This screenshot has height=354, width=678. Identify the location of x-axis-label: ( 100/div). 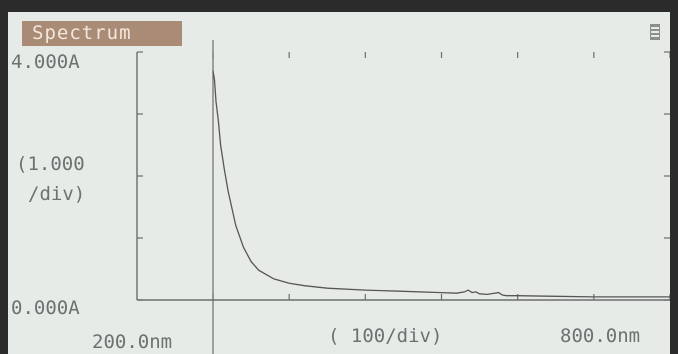
(385, 336).